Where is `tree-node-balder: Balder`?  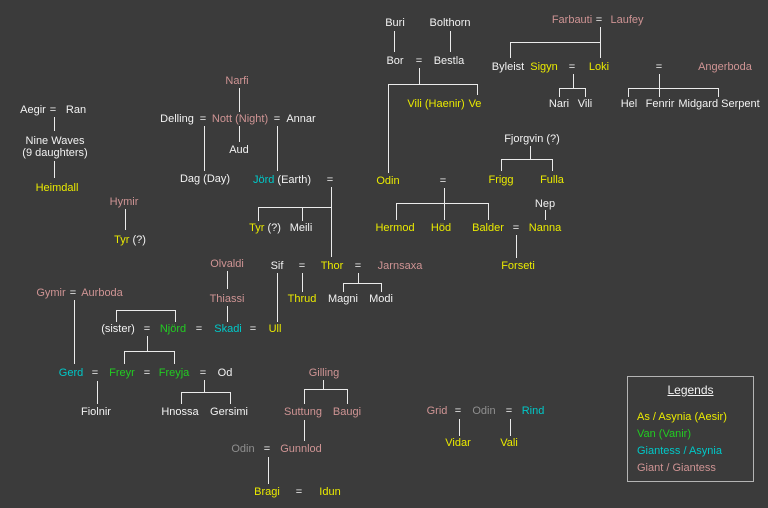
tree-node-balder: Balder is located at coordinates (488, 228).